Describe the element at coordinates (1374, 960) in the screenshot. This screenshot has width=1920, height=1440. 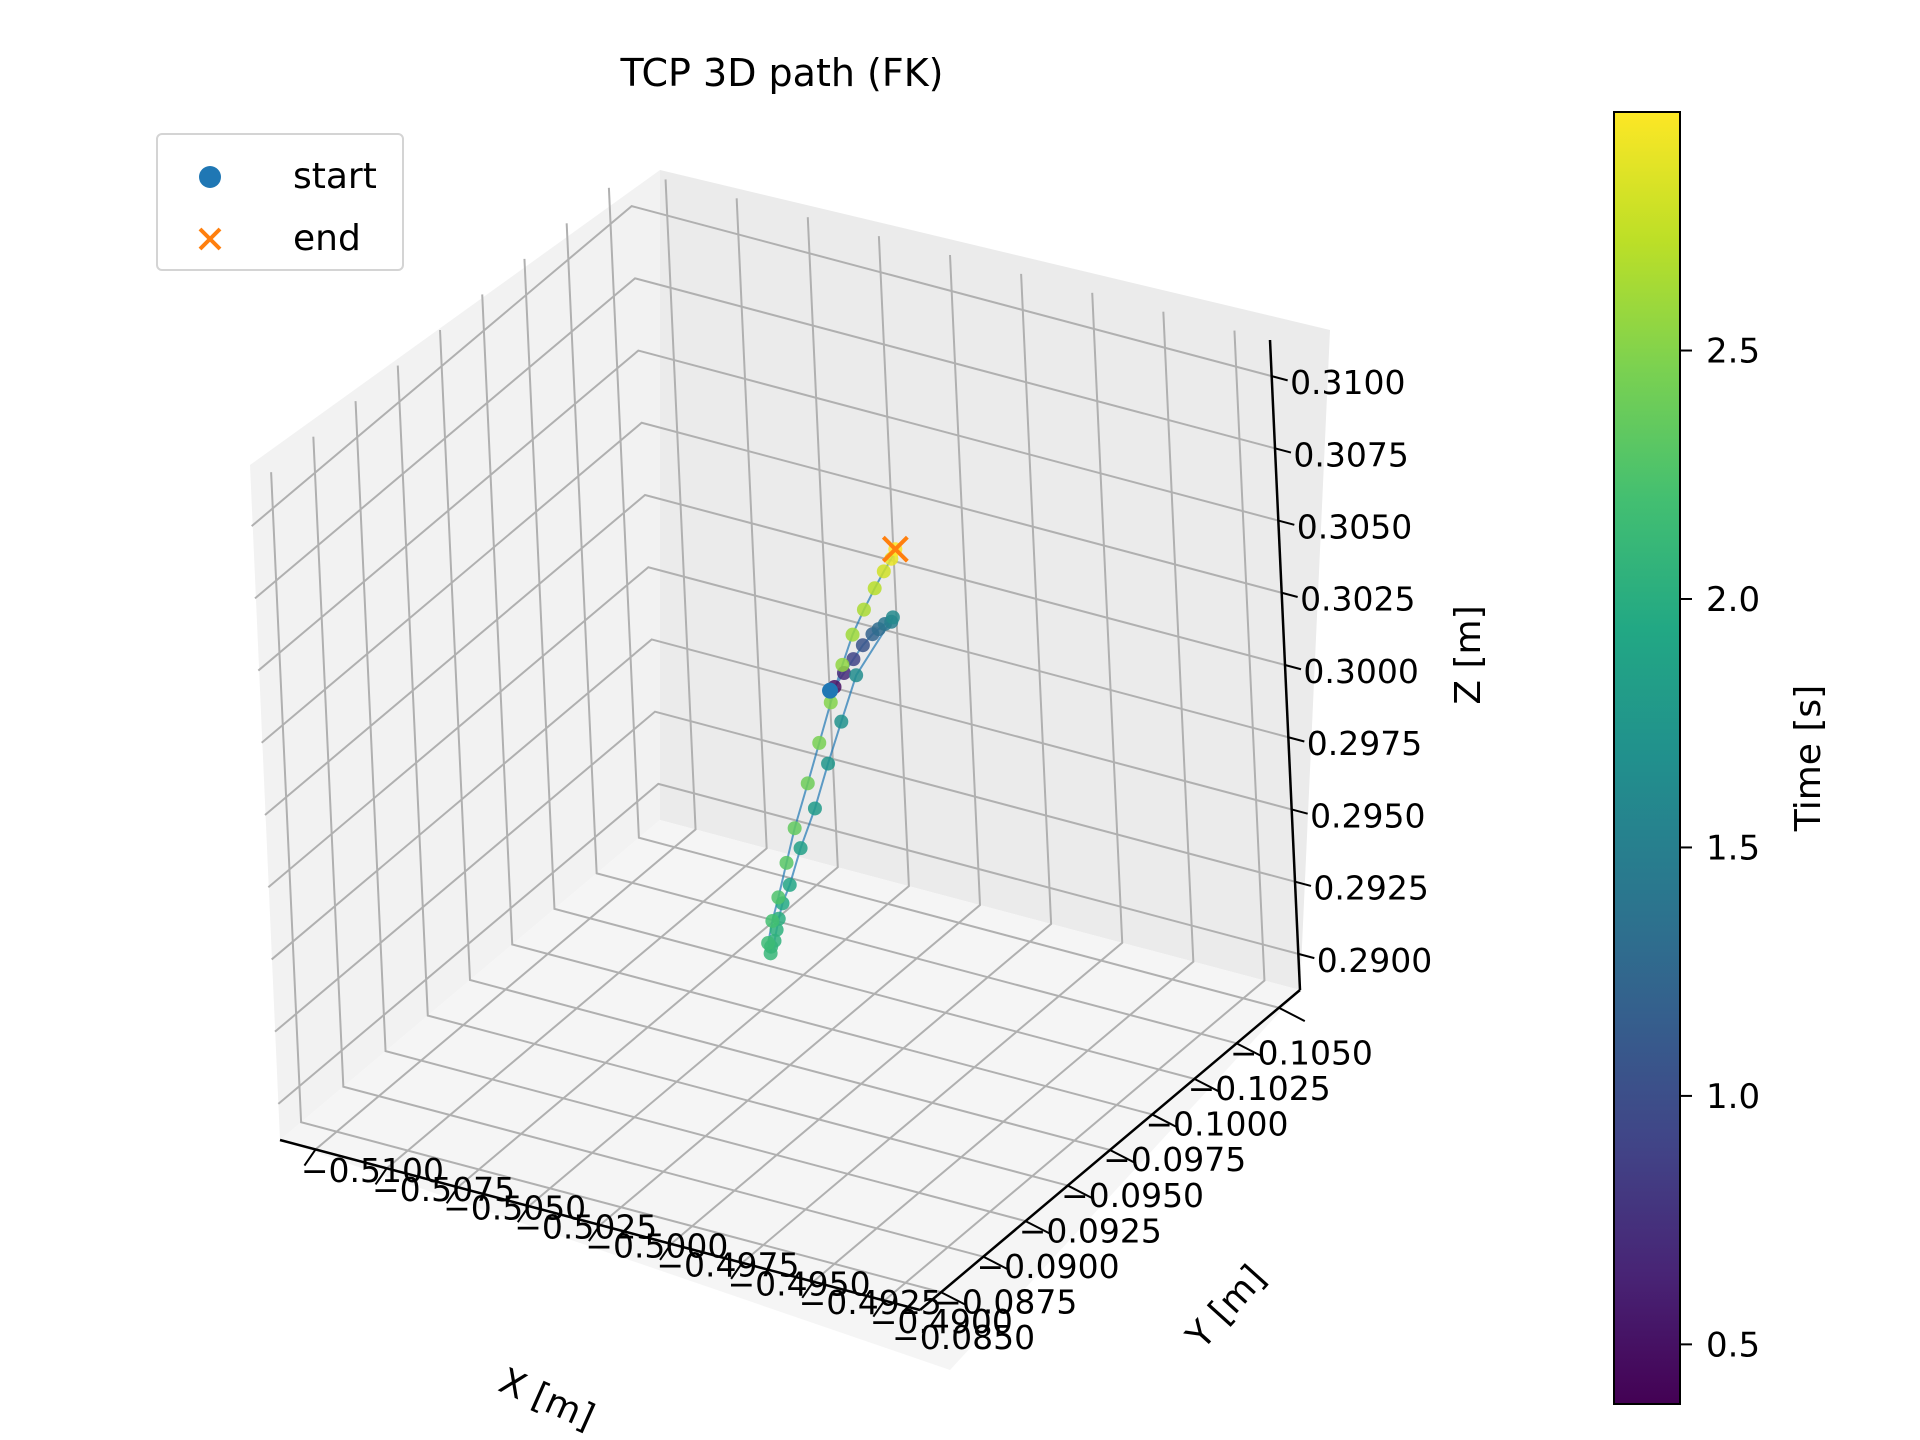
I see `z-tick-label: 0.2900` at that location.